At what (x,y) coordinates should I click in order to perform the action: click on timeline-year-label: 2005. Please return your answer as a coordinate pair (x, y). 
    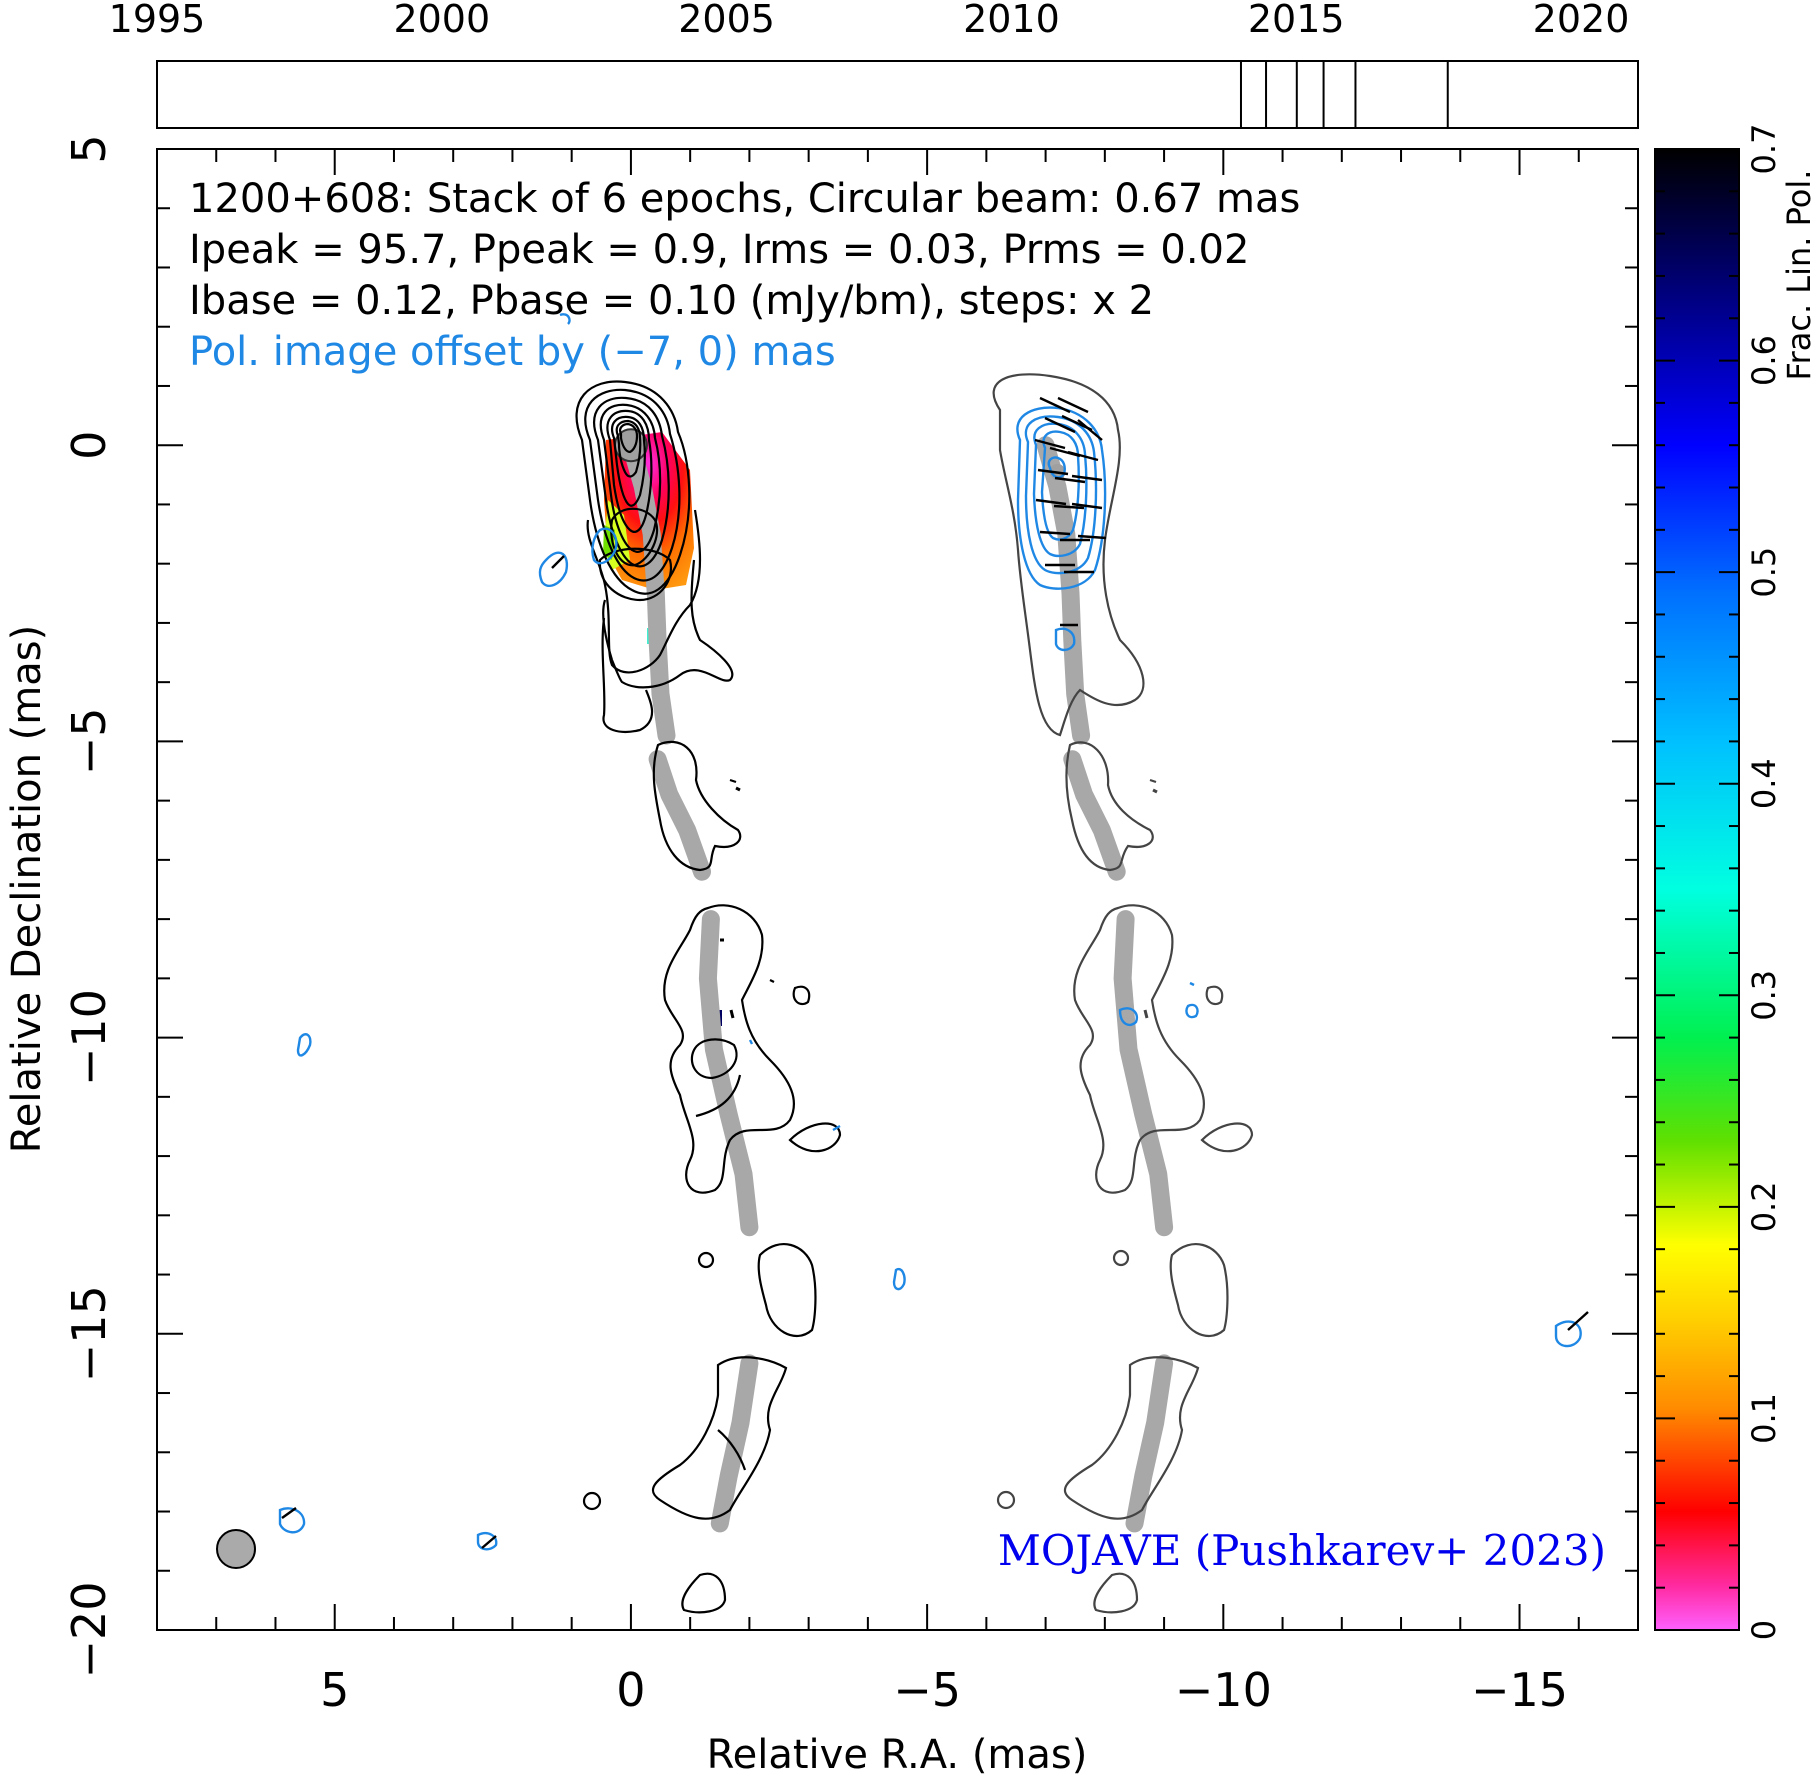
    Looking at the image, I should click on (726, 20).